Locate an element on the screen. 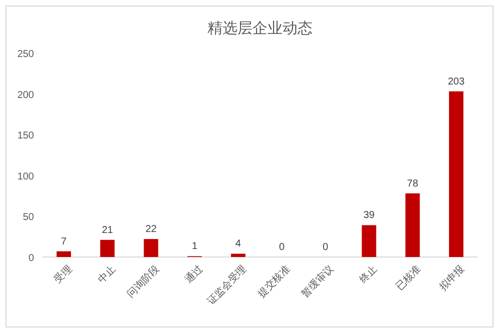 Image resolution: width=499 pixels, height=333 pixels. chart-title: 精选层企业动态 is located at coordinates (260, 28).